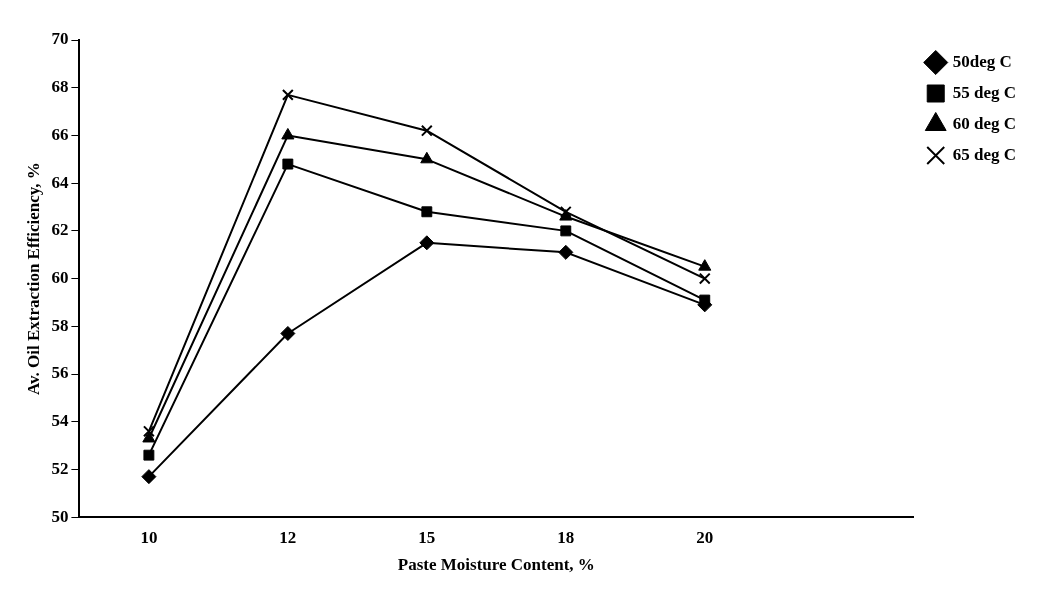 This screenshot has height=590, width=1046. What do you see at coordinates (60, 87) in the screenshot?
I see `y-tick-label: 68` at bounding box center [60, 87].